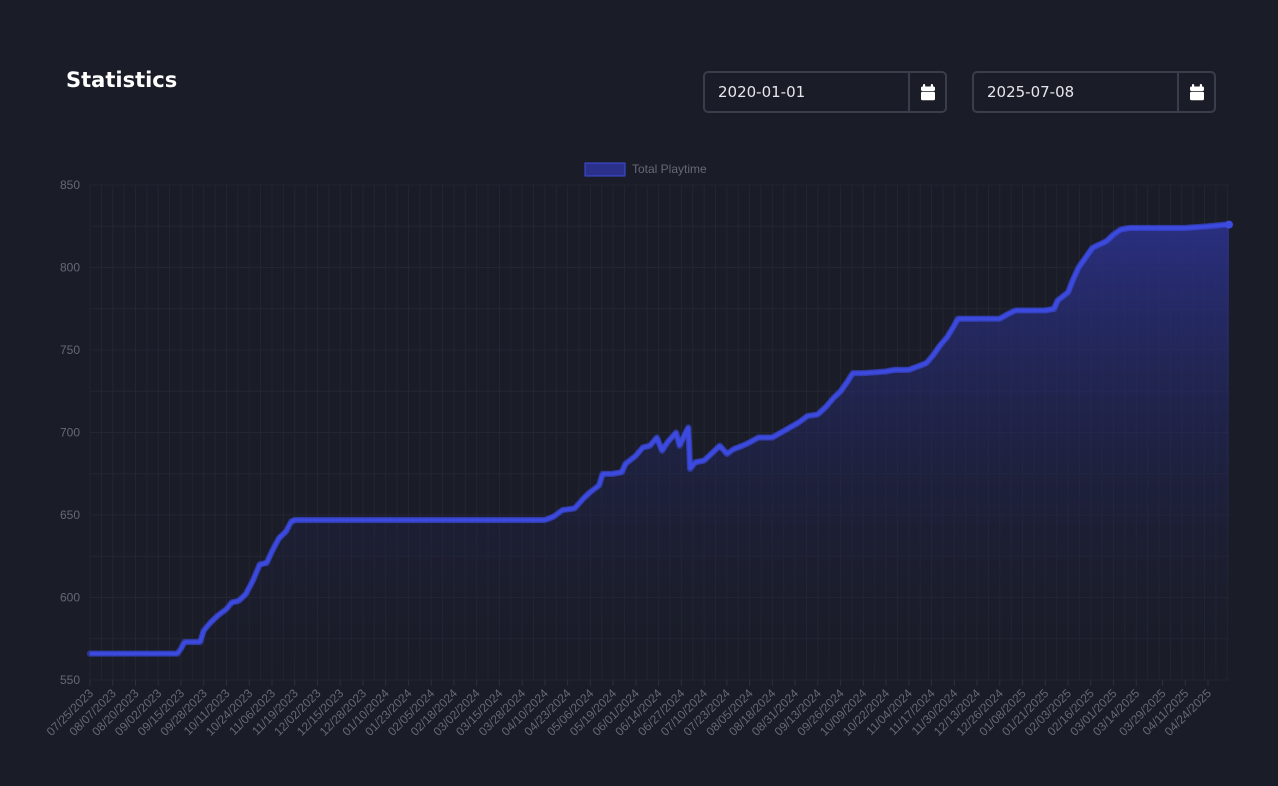 This screenshot has width=1278, height=786. I want to click on y-tick-label: 700, so click(70, 433).